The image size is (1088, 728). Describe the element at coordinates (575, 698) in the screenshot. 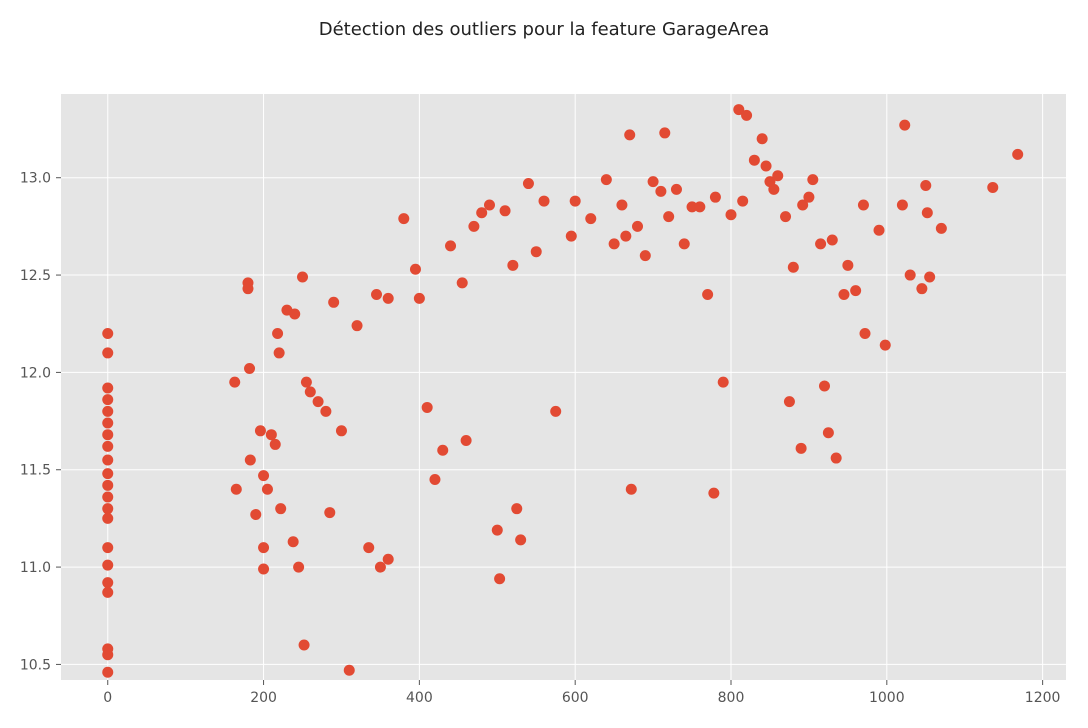

I see `x-tick-label: 600` at that location.